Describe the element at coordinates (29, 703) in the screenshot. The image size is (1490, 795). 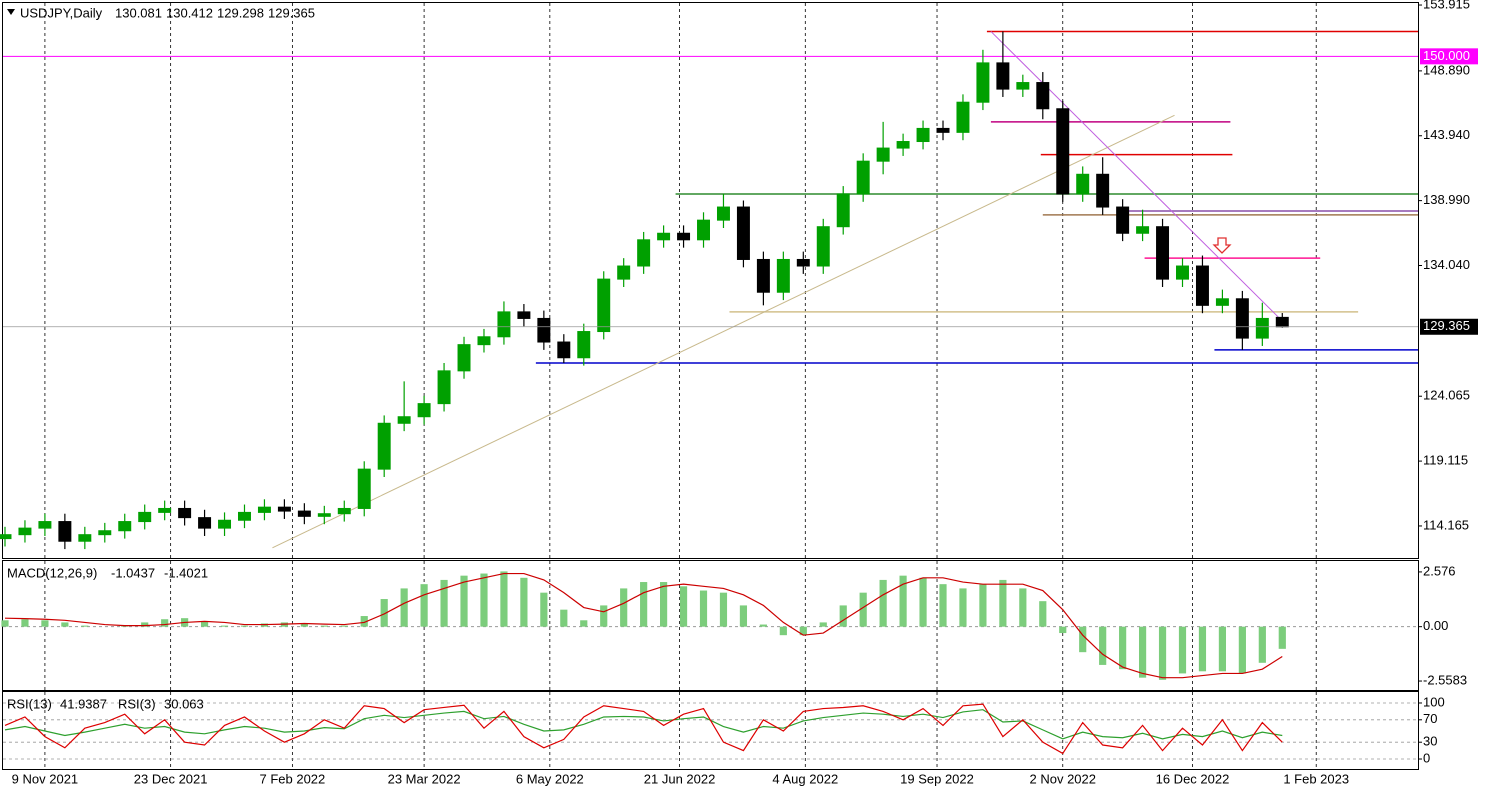
I see `rsi13-name: RSI(13)` at that location.